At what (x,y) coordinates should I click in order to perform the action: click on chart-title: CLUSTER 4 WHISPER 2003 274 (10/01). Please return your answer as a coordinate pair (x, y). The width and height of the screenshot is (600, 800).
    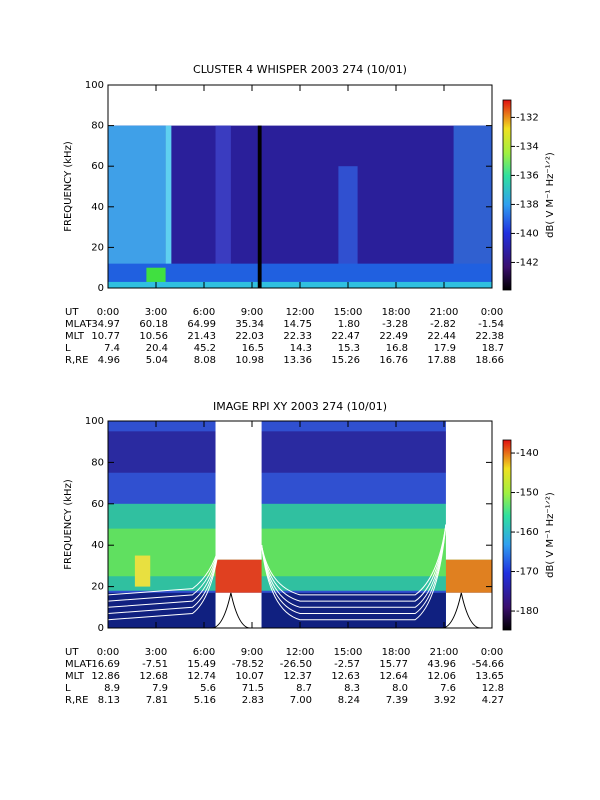
    Looking at the image, I should click on (300, 69).